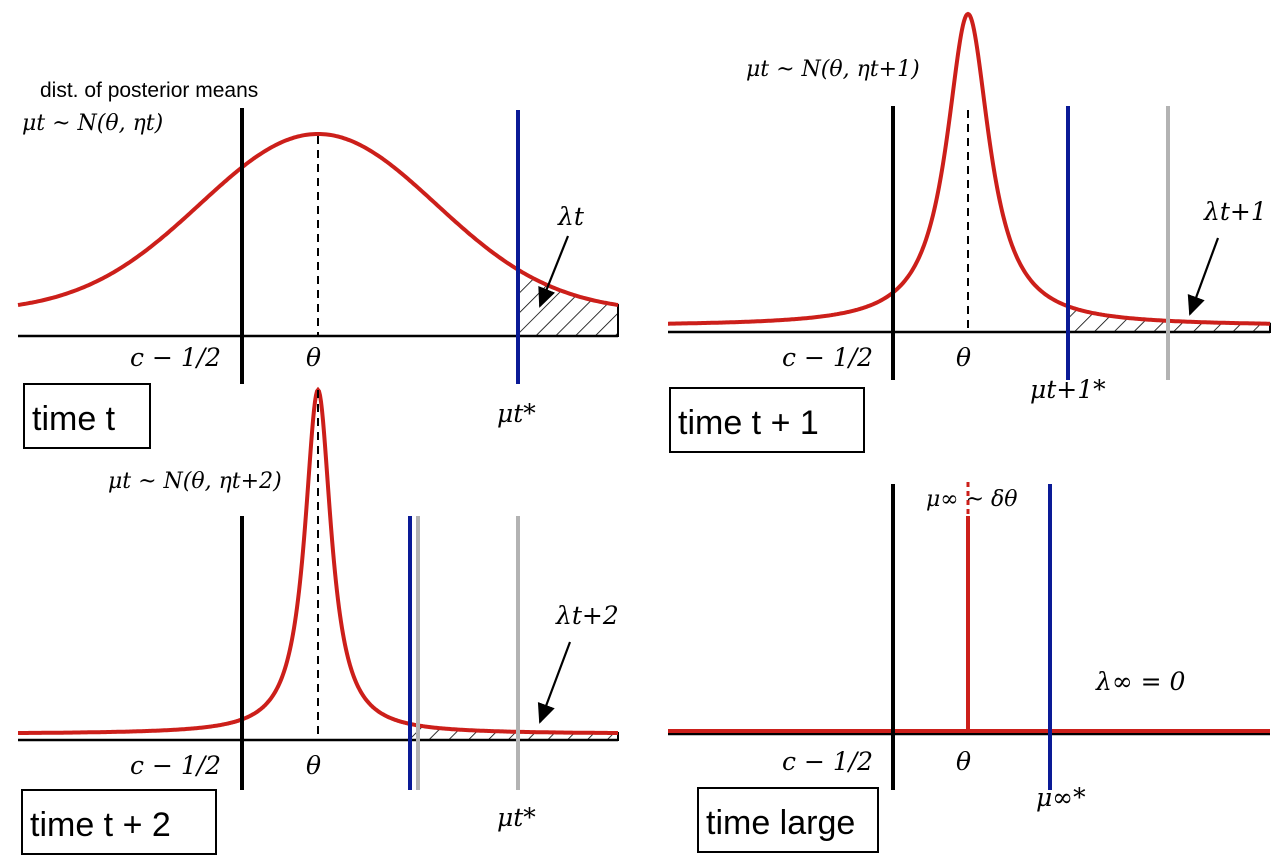 Image resolution: width=1278 pixels, height=858 pixels. I want to click on dist-label: μt ~ N(θ, ηt+1), so click(833, 69).